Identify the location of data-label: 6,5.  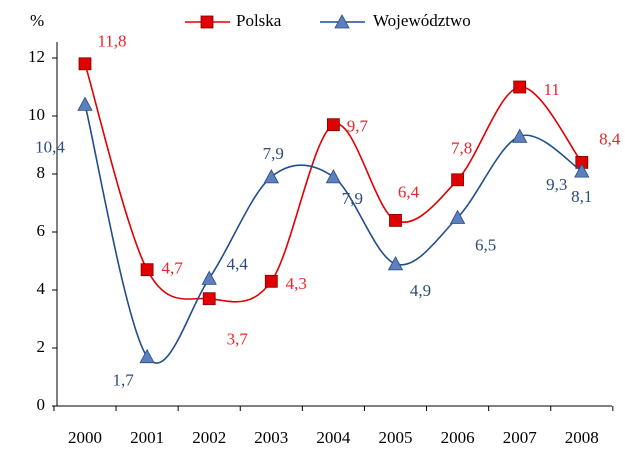
(485, 244).